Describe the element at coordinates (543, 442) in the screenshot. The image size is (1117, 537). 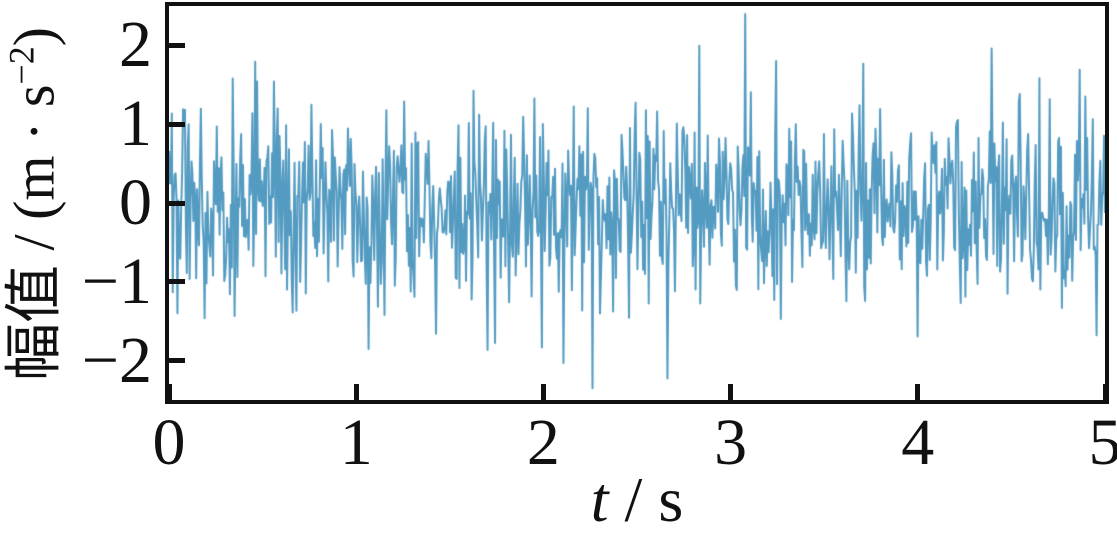
I see `x-tick-label: 2` at that location.